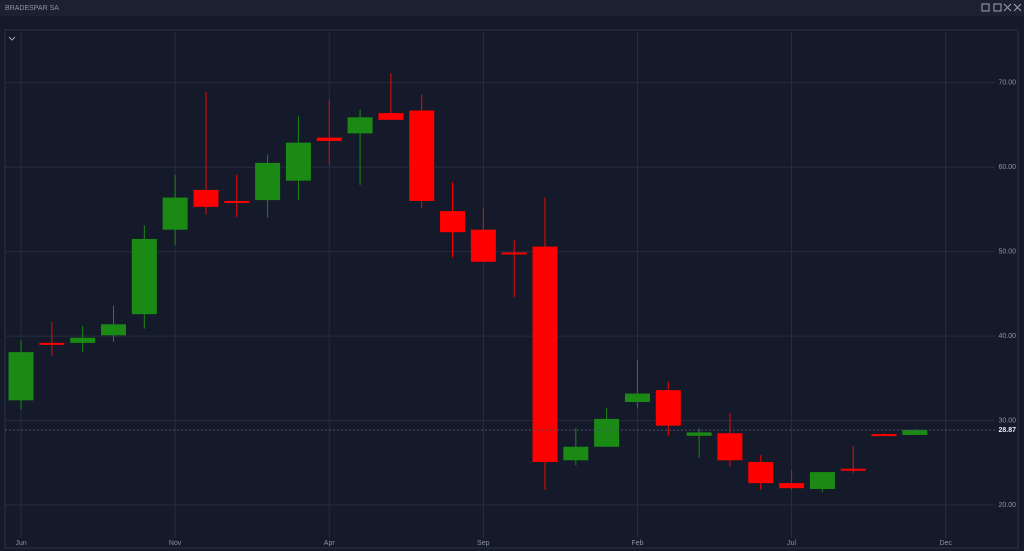  Describe the element at coordinates (483, 543) in the screenshot. I see `x-tick-label: Sep` at that location.